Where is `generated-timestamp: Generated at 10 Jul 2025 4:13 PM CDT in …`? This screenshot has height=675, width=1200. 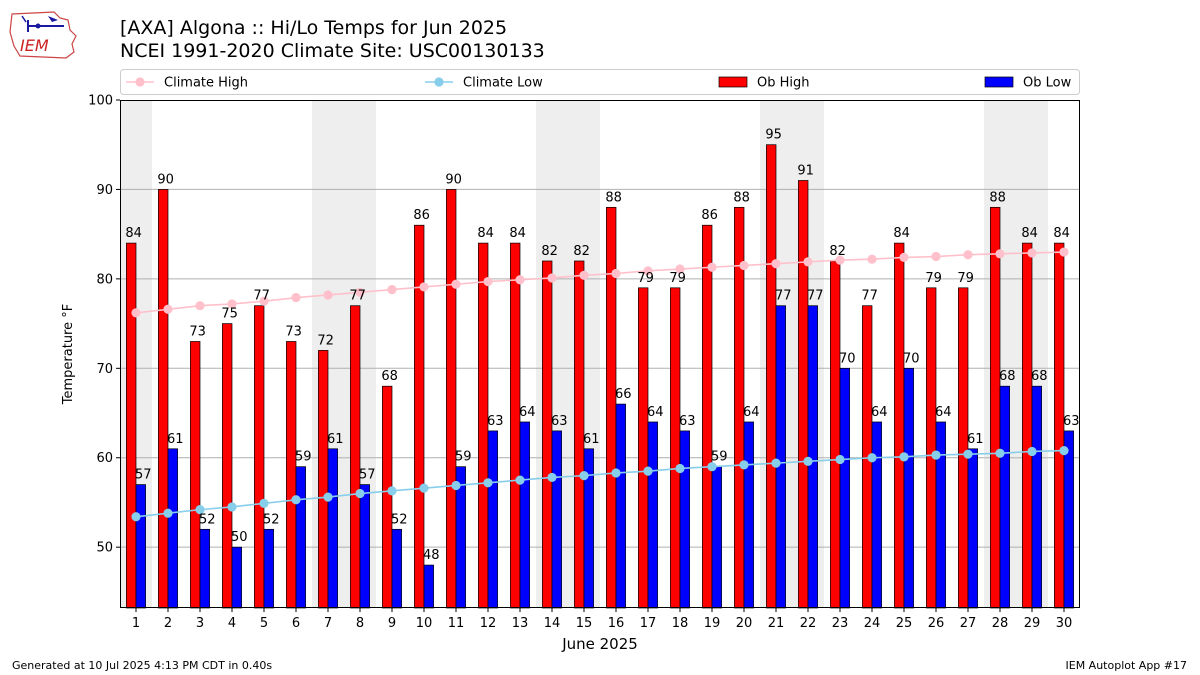 generated-timestamp: Generated at 10 Jul 2025 4:13 PM CDT in … is located at coordinates (142, 665).